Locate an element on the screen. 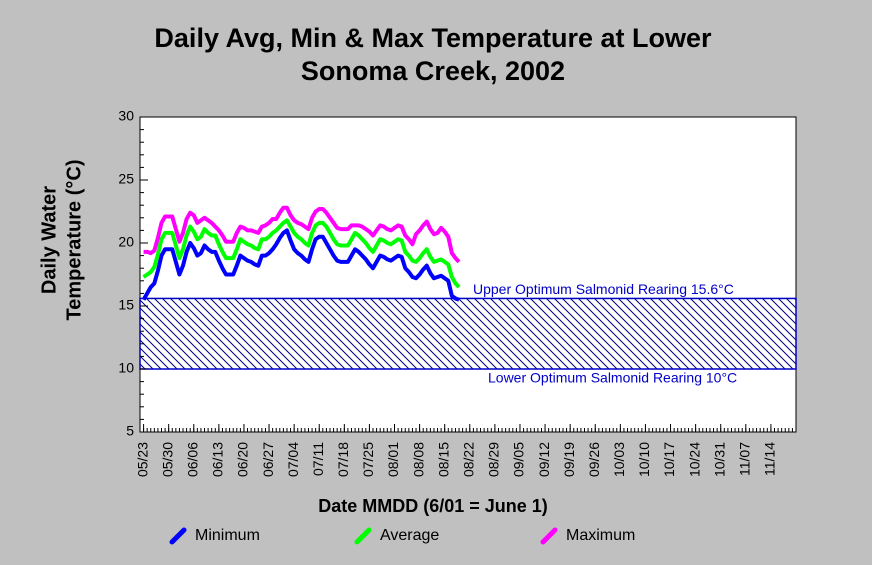 Image resolution: width=872 pixels, height=565 pixels. x-tick-label: 09/26 is located at coordinates (594, 459).